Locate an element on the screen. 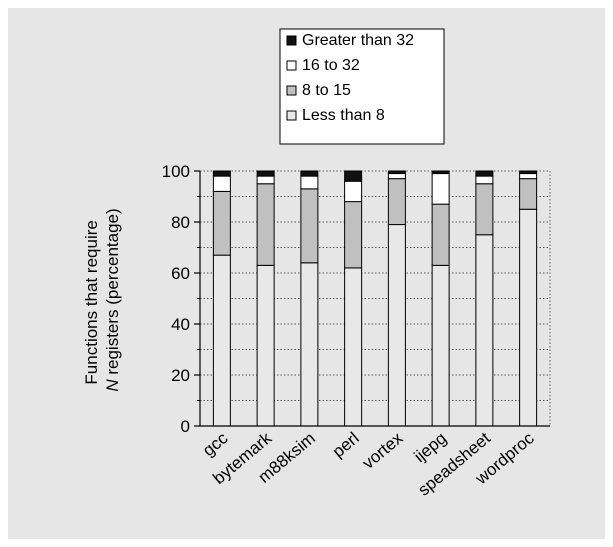 This screenshot has height=547, width=613. y-tick-label: 40 is located at coordinates (180, 324).